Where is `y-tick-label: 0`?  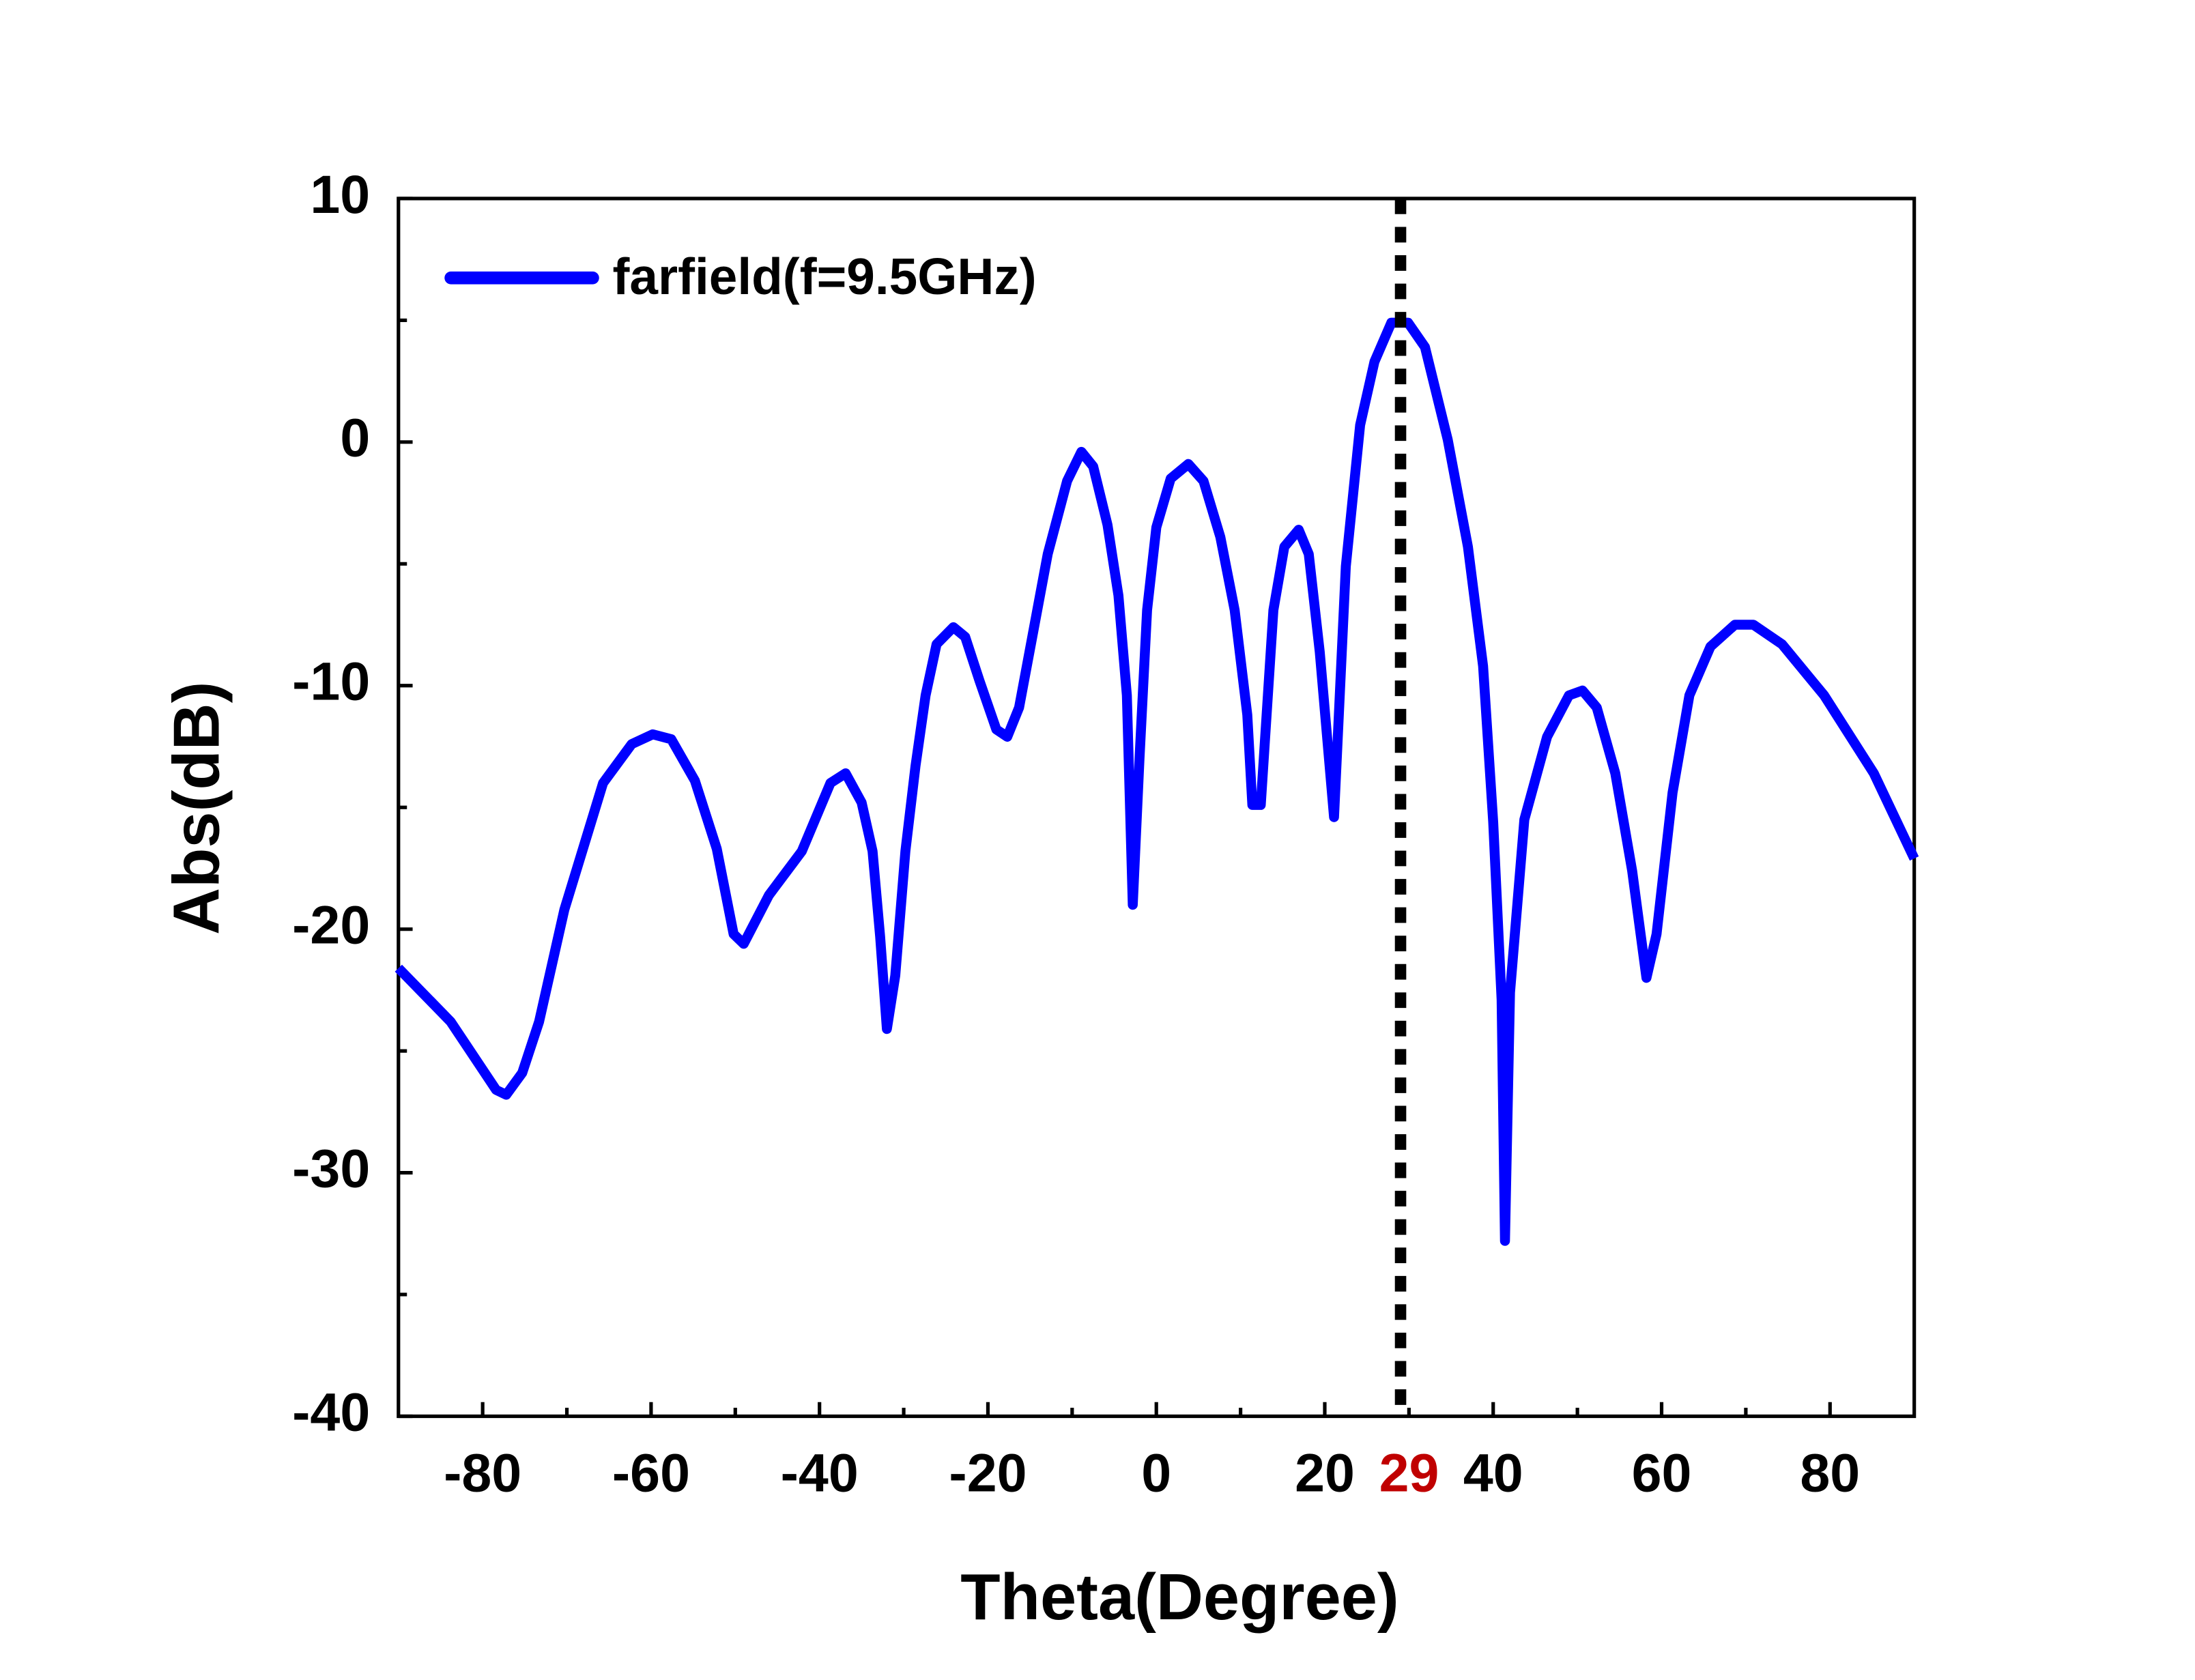
y-tick-label: 0 is located at coordinates (355, 438).